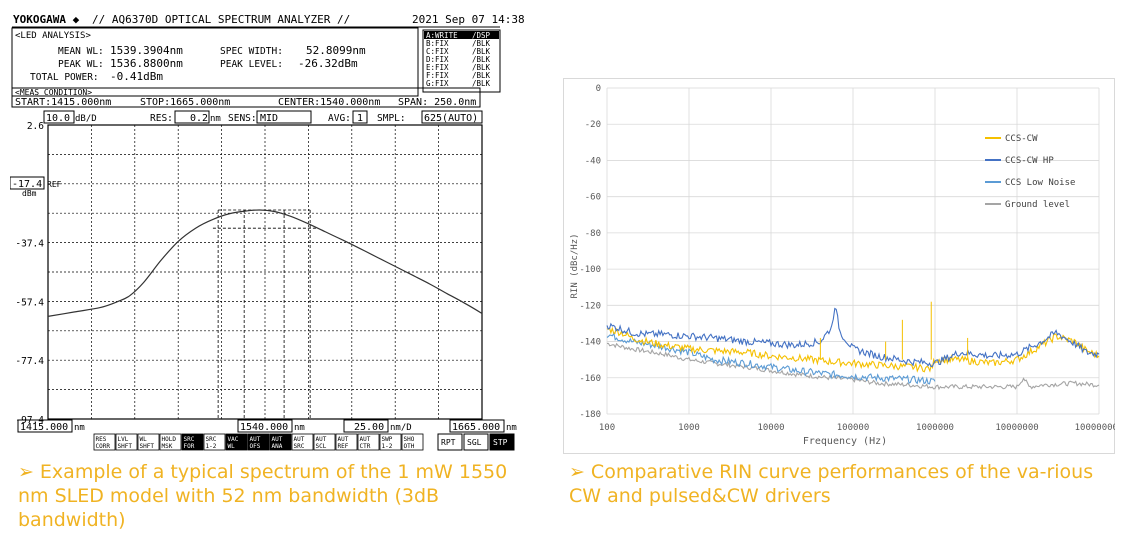  I want to click on rin-x-tick-label: 100000, so click(853, 428).